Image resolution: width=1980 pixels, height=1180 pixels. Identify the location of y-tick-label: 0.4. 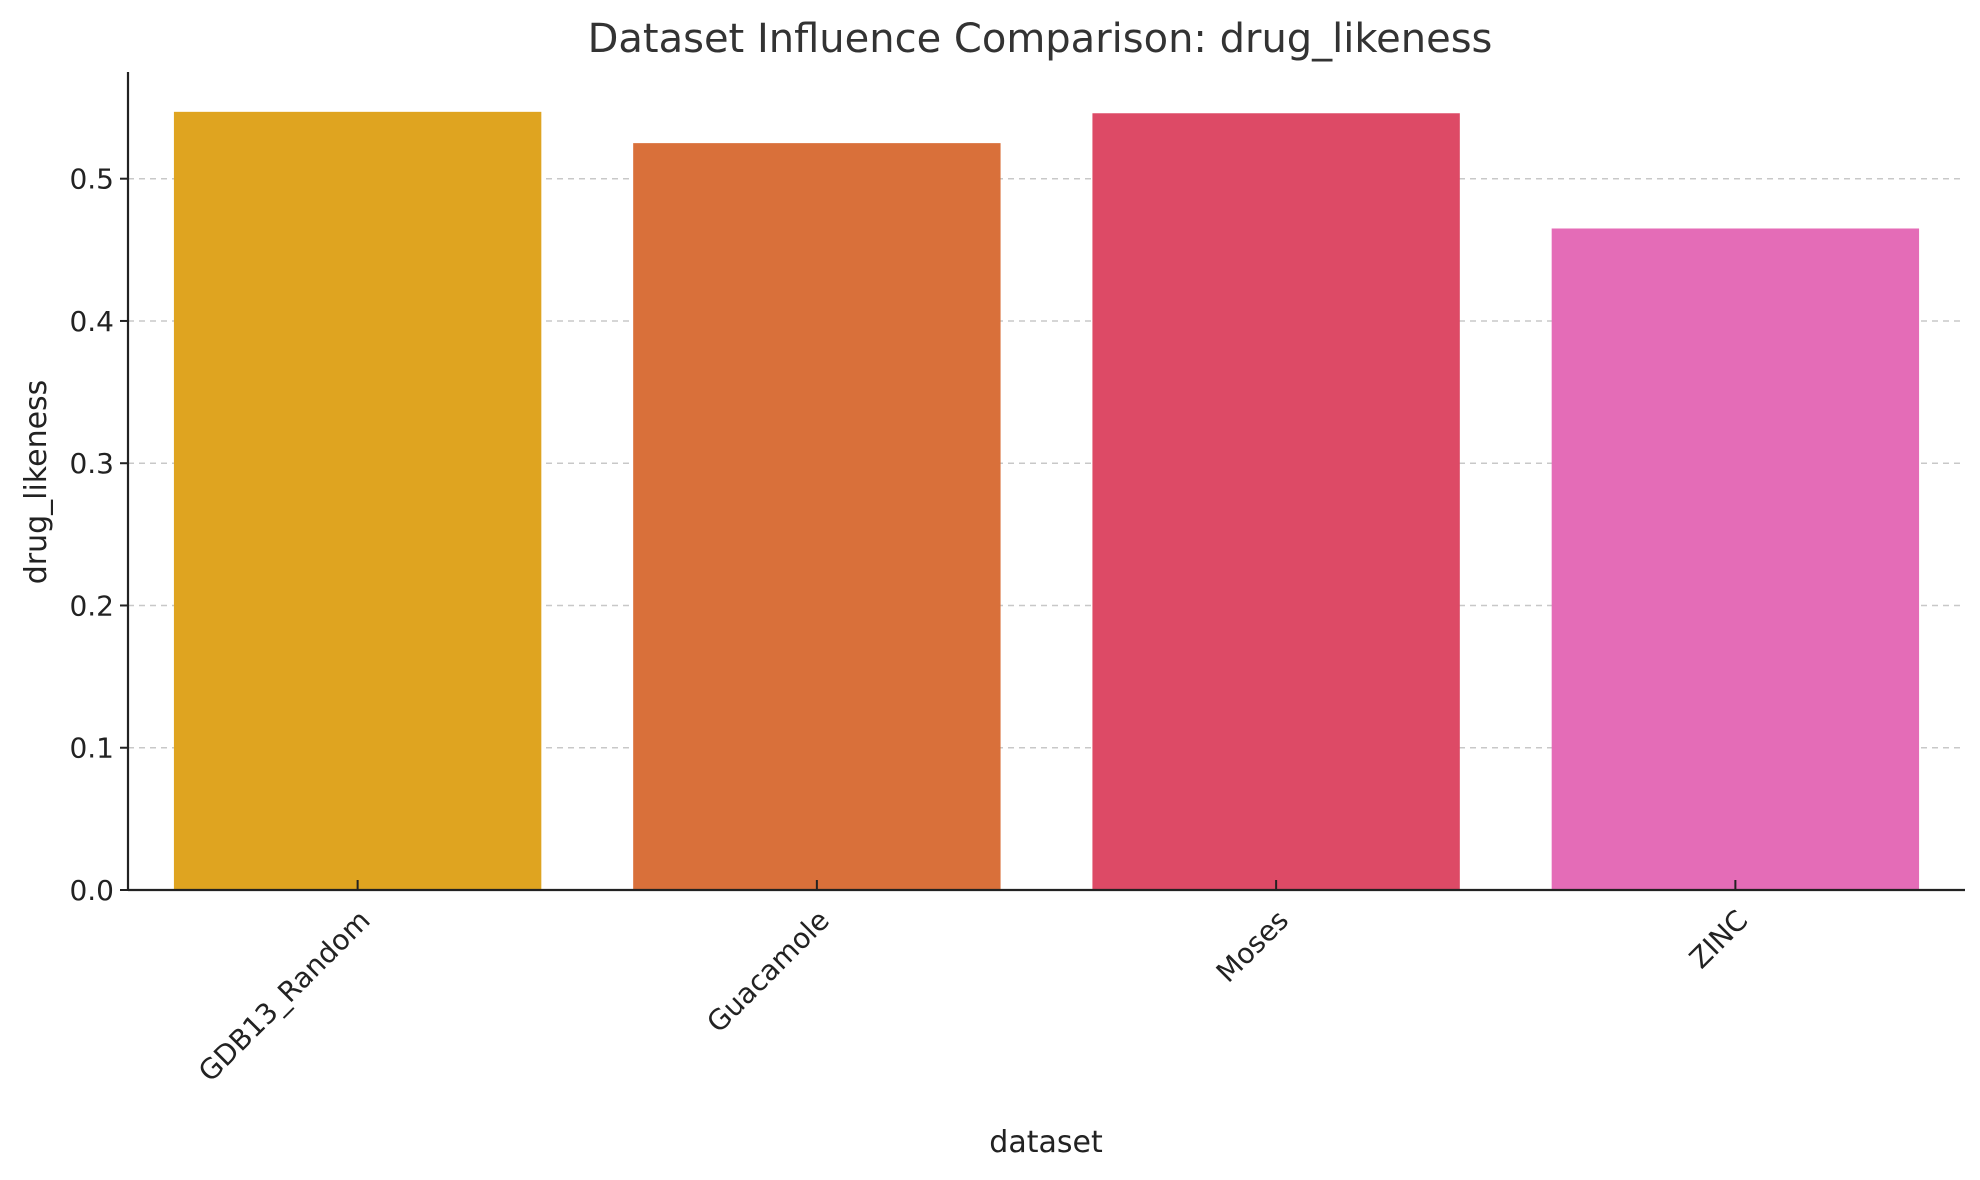
(91, 321).